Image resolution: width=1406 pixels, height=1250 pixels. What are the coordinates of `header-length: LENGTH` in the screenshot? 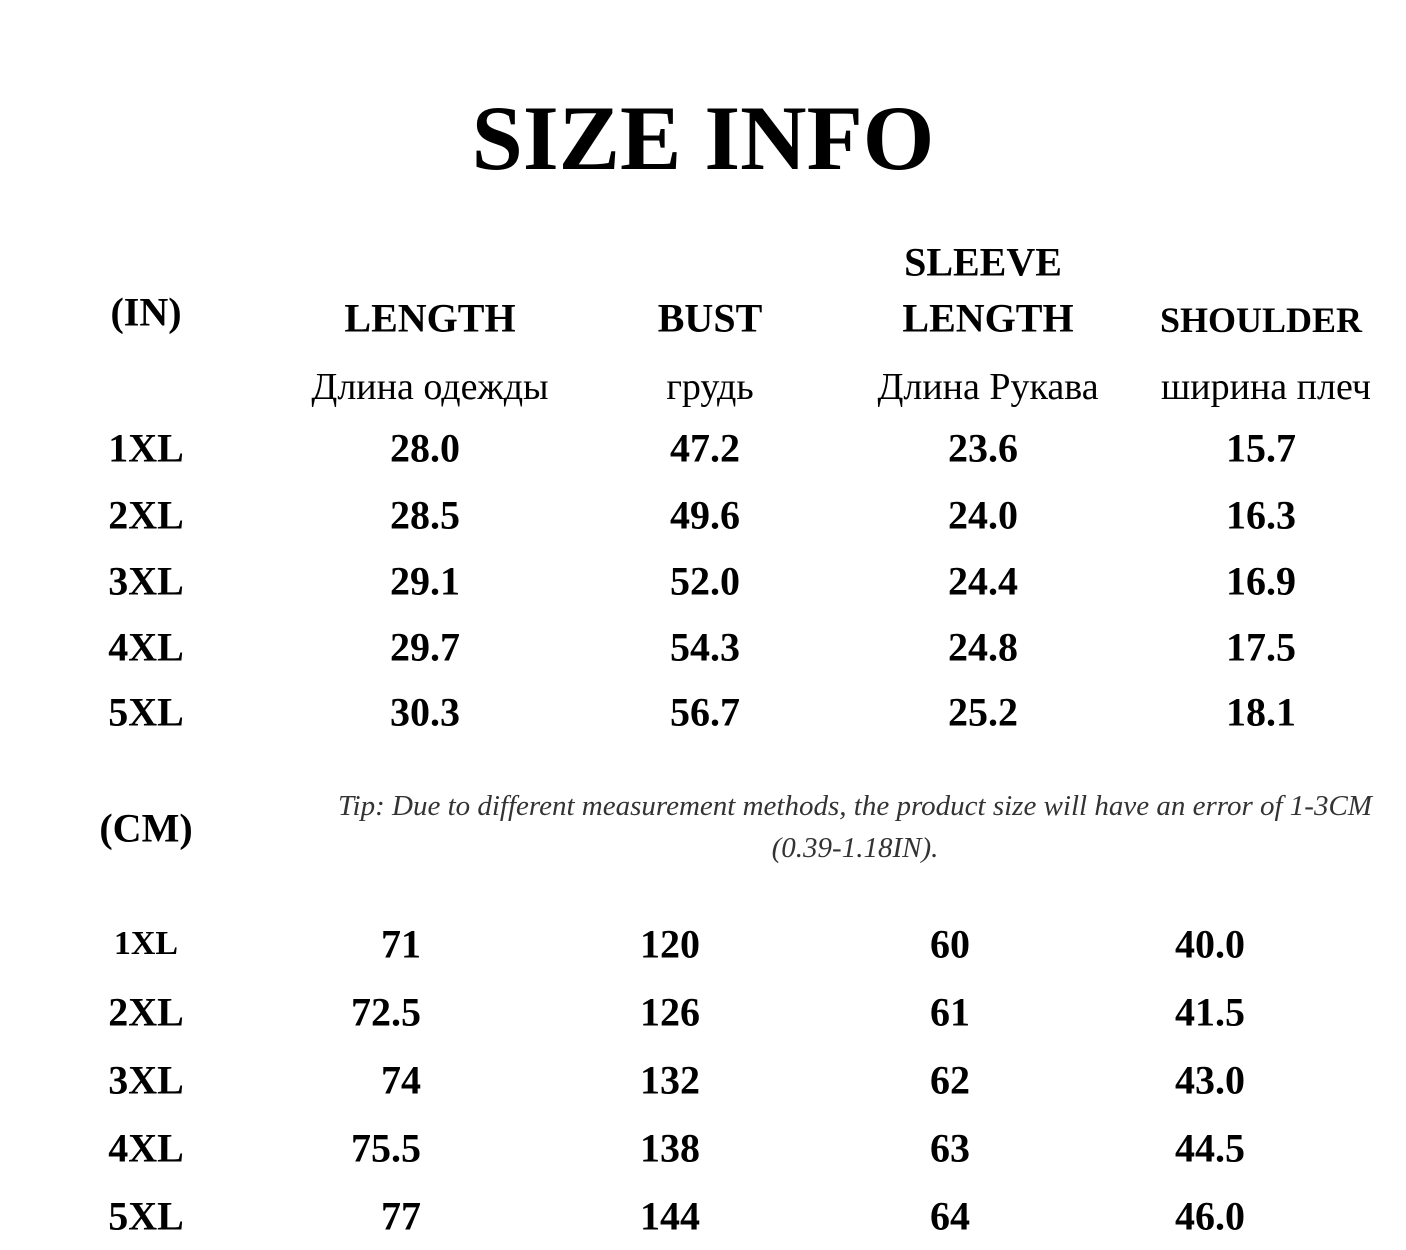 It's located at (430, 318).